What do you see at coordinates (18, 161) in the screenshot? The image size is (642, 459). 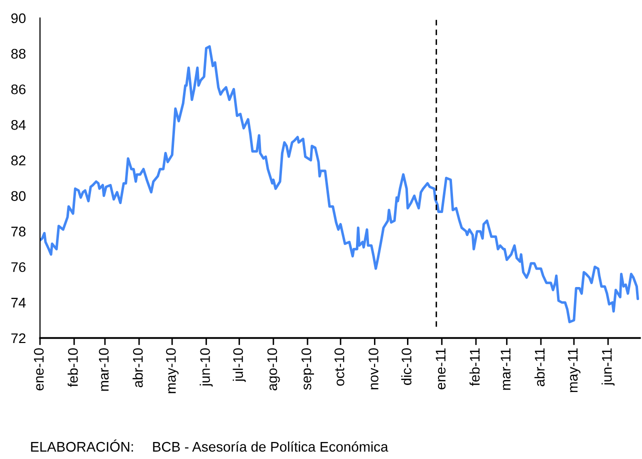 I see `y-tick-label: 82` at bounding box center [18, 161].